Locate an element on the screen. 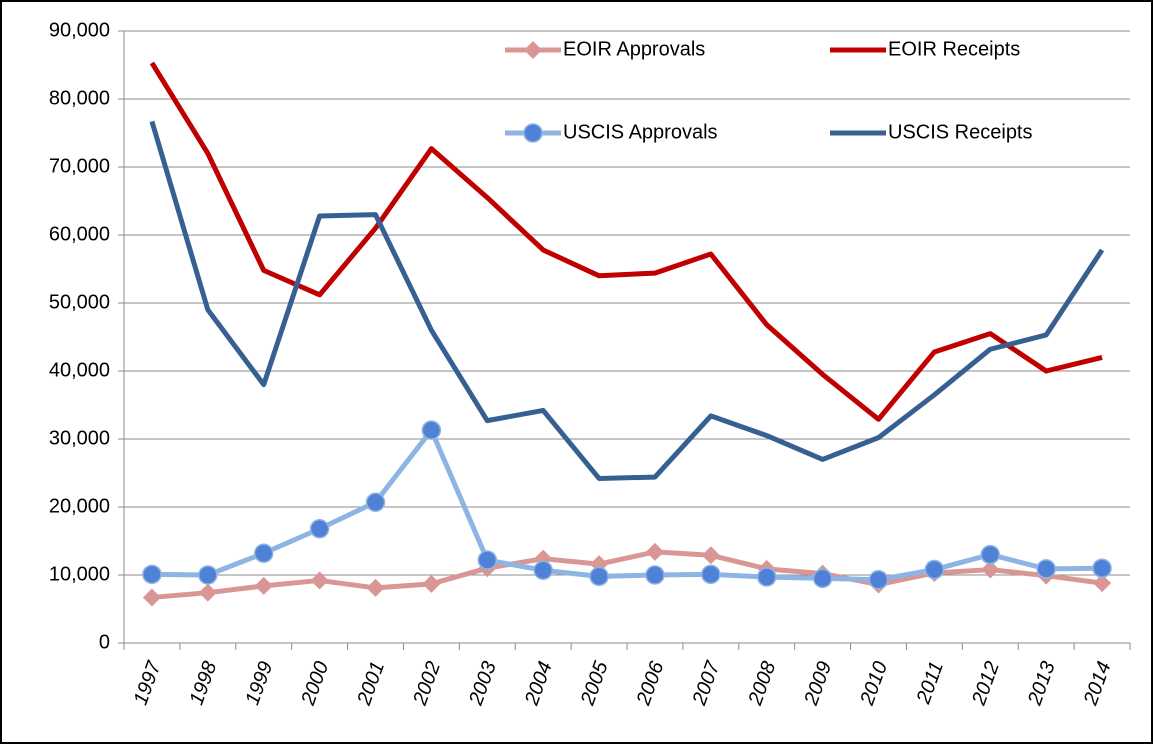 Image resolution: width=1153 pixels, height=744 pixels. y-tick-label: 80,000 is located at coordinates (79, 98).